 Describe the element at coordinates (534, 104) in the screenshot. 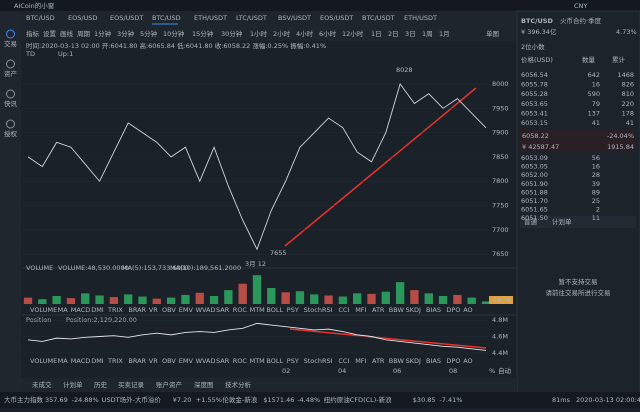

I see `ask-cell: 6053.65` at that location.